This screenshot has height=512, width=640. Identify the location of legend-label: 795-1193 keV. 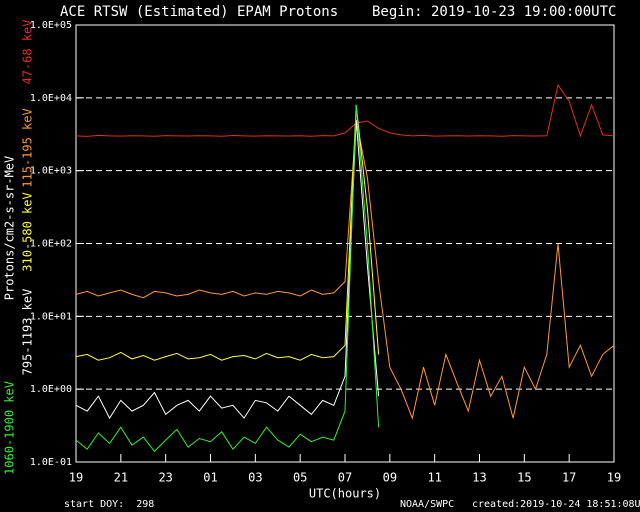
(28, 332).